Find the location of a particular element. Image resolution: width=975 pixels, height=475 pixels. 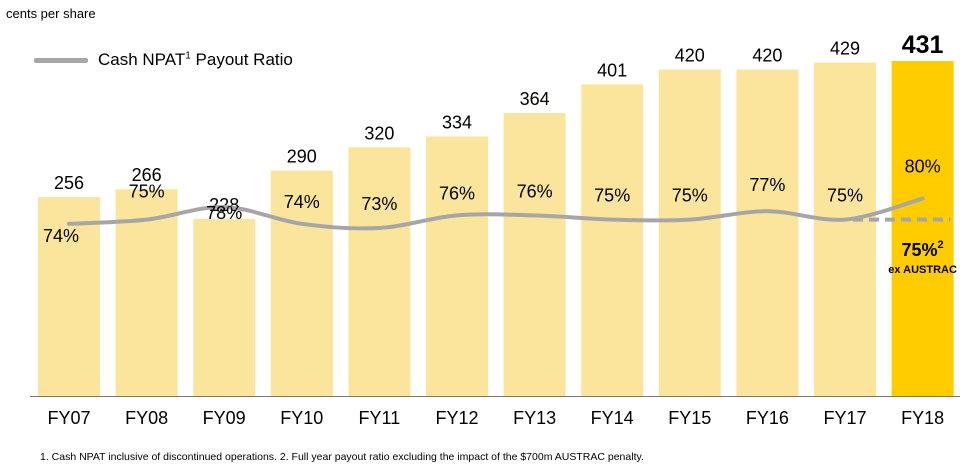

payout-ratio-label-fy10: 74% is located at coordinates (302, 202).